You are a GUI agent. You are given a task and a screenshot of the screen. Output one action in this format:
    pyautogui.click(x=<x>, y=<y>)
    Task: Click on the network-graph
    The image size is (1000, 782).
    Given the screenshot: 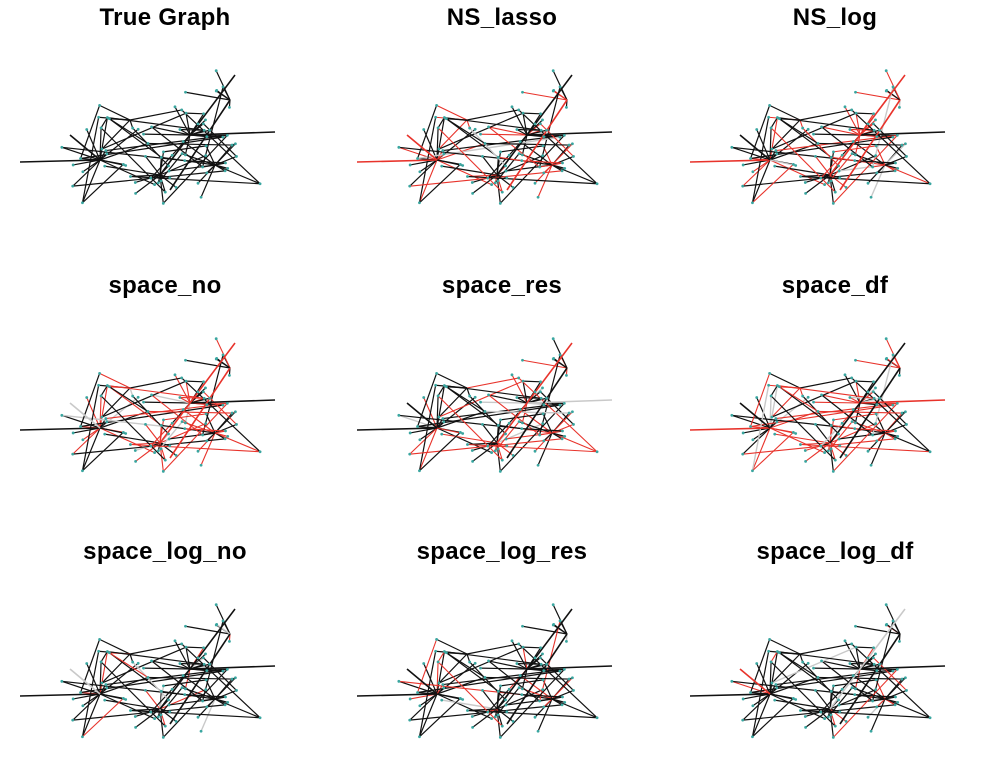 What is the action you would take?
    pyautogui.click(x=835, y=674)
    